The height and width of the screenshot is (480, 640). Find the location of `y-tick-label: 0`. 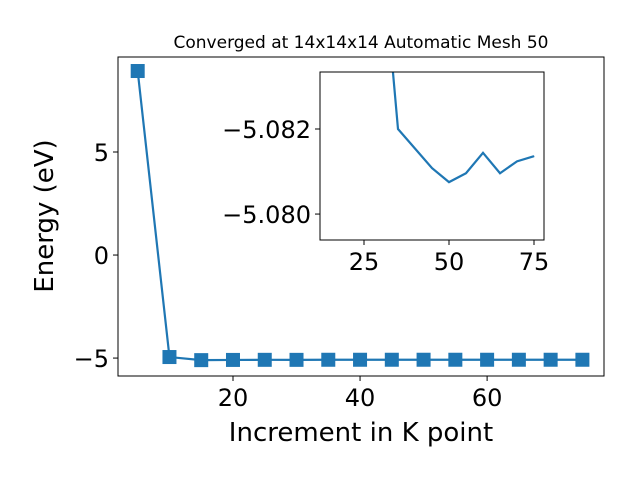

y-tick-label: 0 is located at coordinates (101, 256).